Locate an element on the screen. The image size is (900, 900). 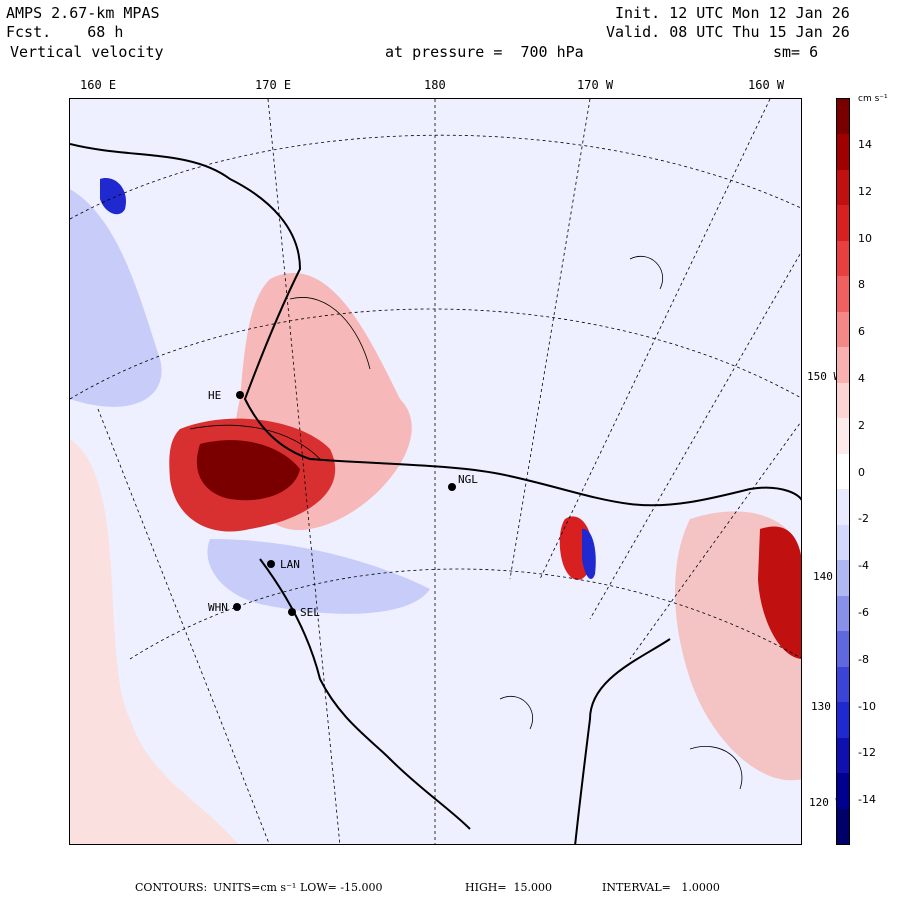
negative-region-left is located at coordinates (116, 298).